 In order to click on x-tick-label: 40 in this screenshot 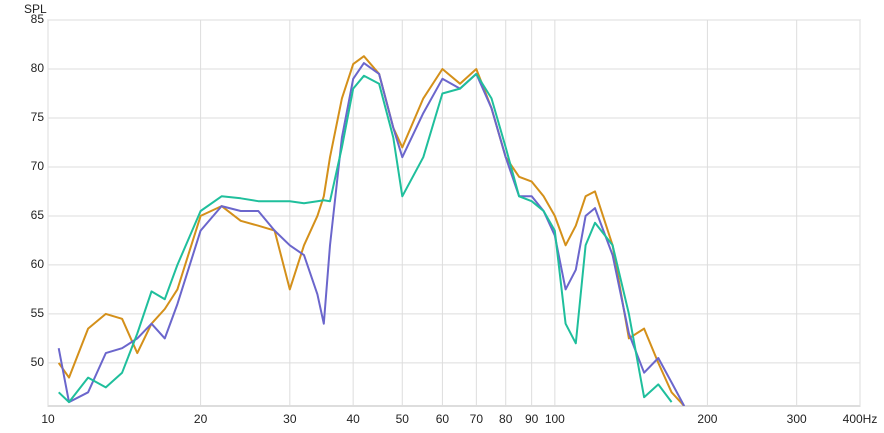, I will do `click(353, 419)`.